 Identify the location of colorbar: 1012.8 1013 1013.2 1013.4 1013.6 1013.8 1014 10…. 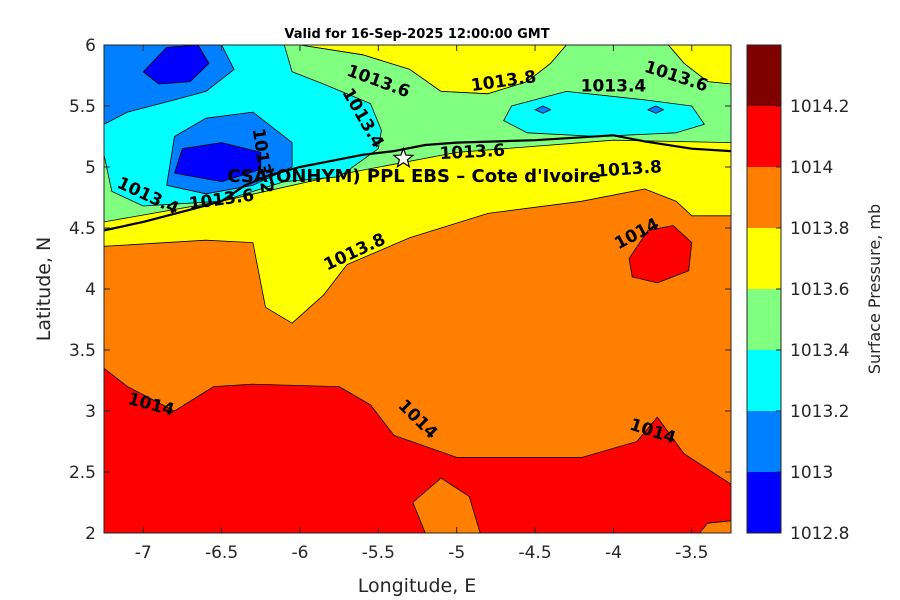
(797, 294).